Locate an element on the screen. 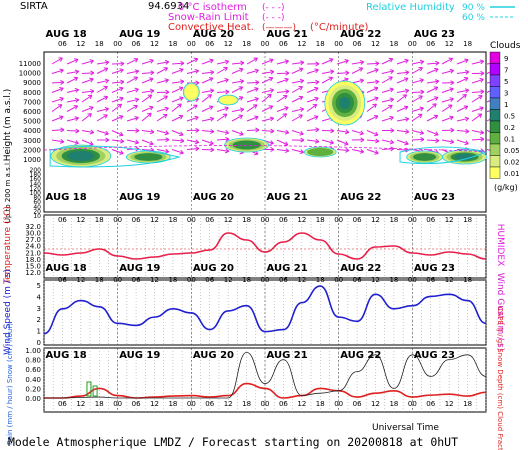 Image resolution: width=528 pixels, height=450 pixels. cloud-height-tick: 4000 is located at coordinates (32, 131).